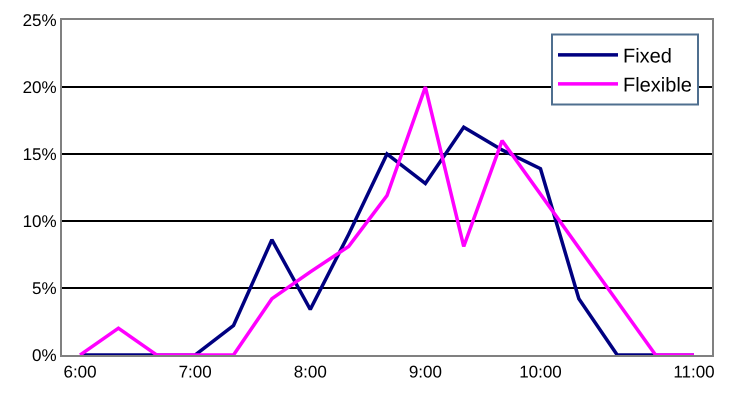  Describe the element at coordinates (39, 20) in the screenshot. I see `y-tick-label: 25%` at that location.